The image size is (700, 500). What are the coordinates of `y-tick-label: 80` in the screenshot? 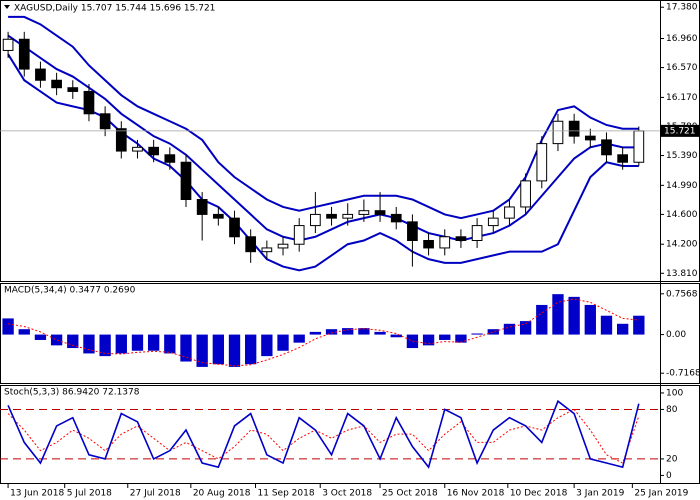 It's located at (672, 410).